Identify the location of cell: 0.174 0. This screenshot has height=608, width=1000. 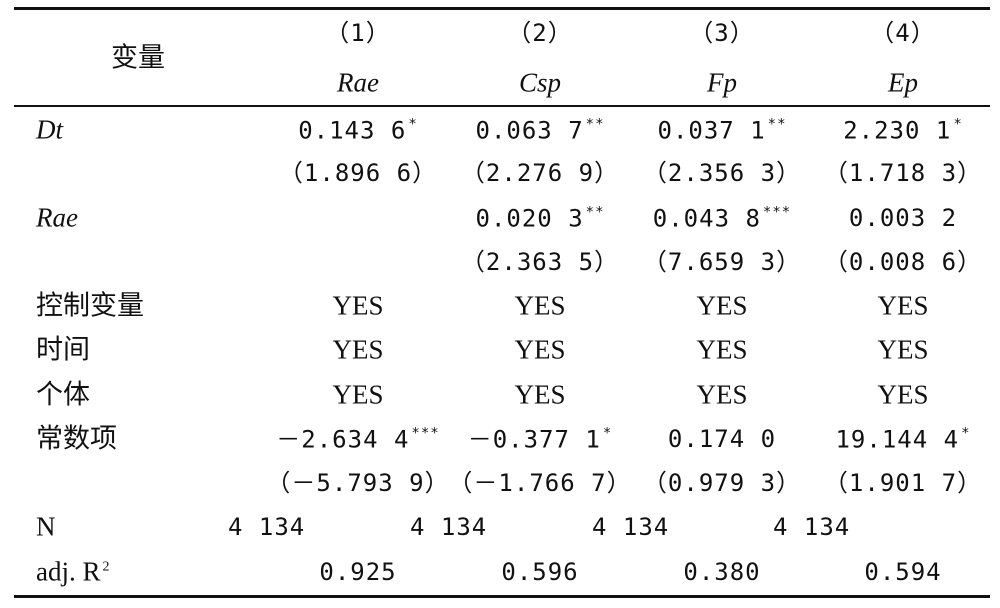
(722, 439).